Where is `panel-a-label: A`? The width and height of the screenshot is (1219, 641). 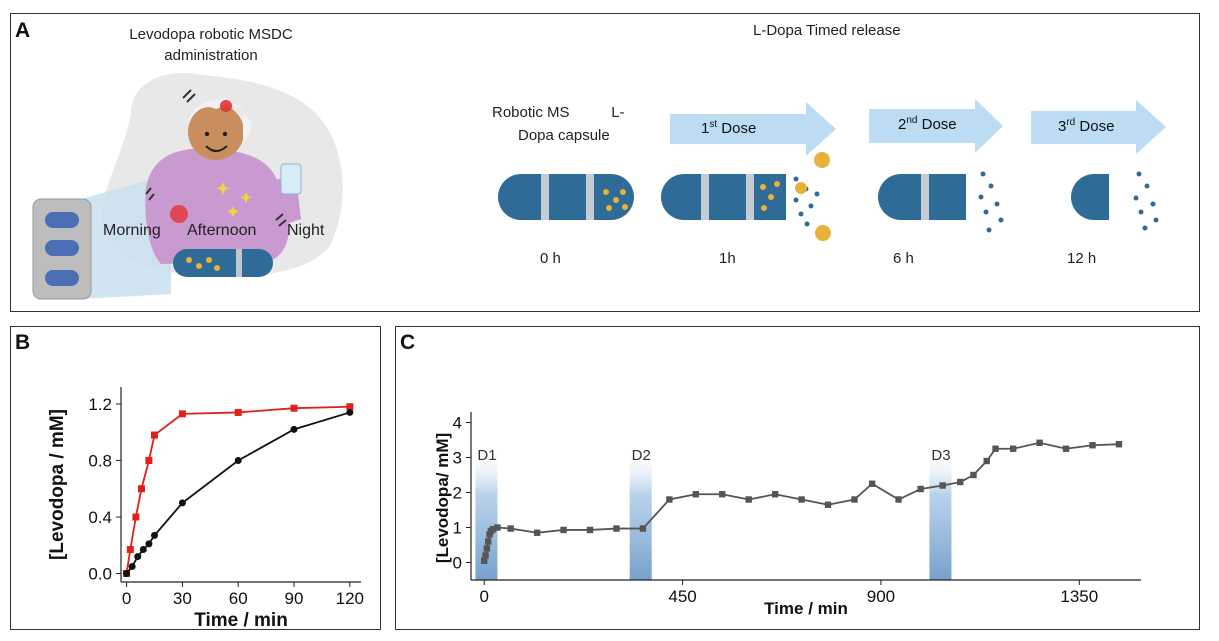
panel-a-label: A is located at coordinates (23, 30).